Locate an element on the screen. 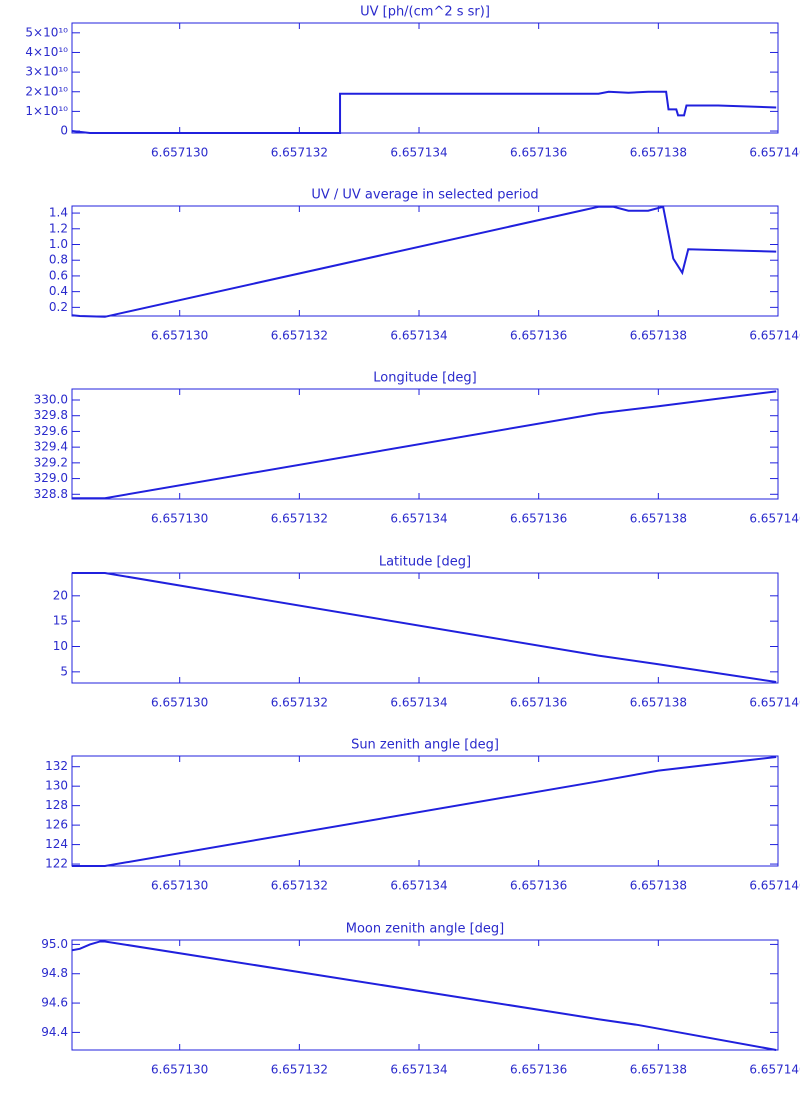 The image size is (800, 1100). y-tick-label: 329.2 is located at coordinates (51, 462).